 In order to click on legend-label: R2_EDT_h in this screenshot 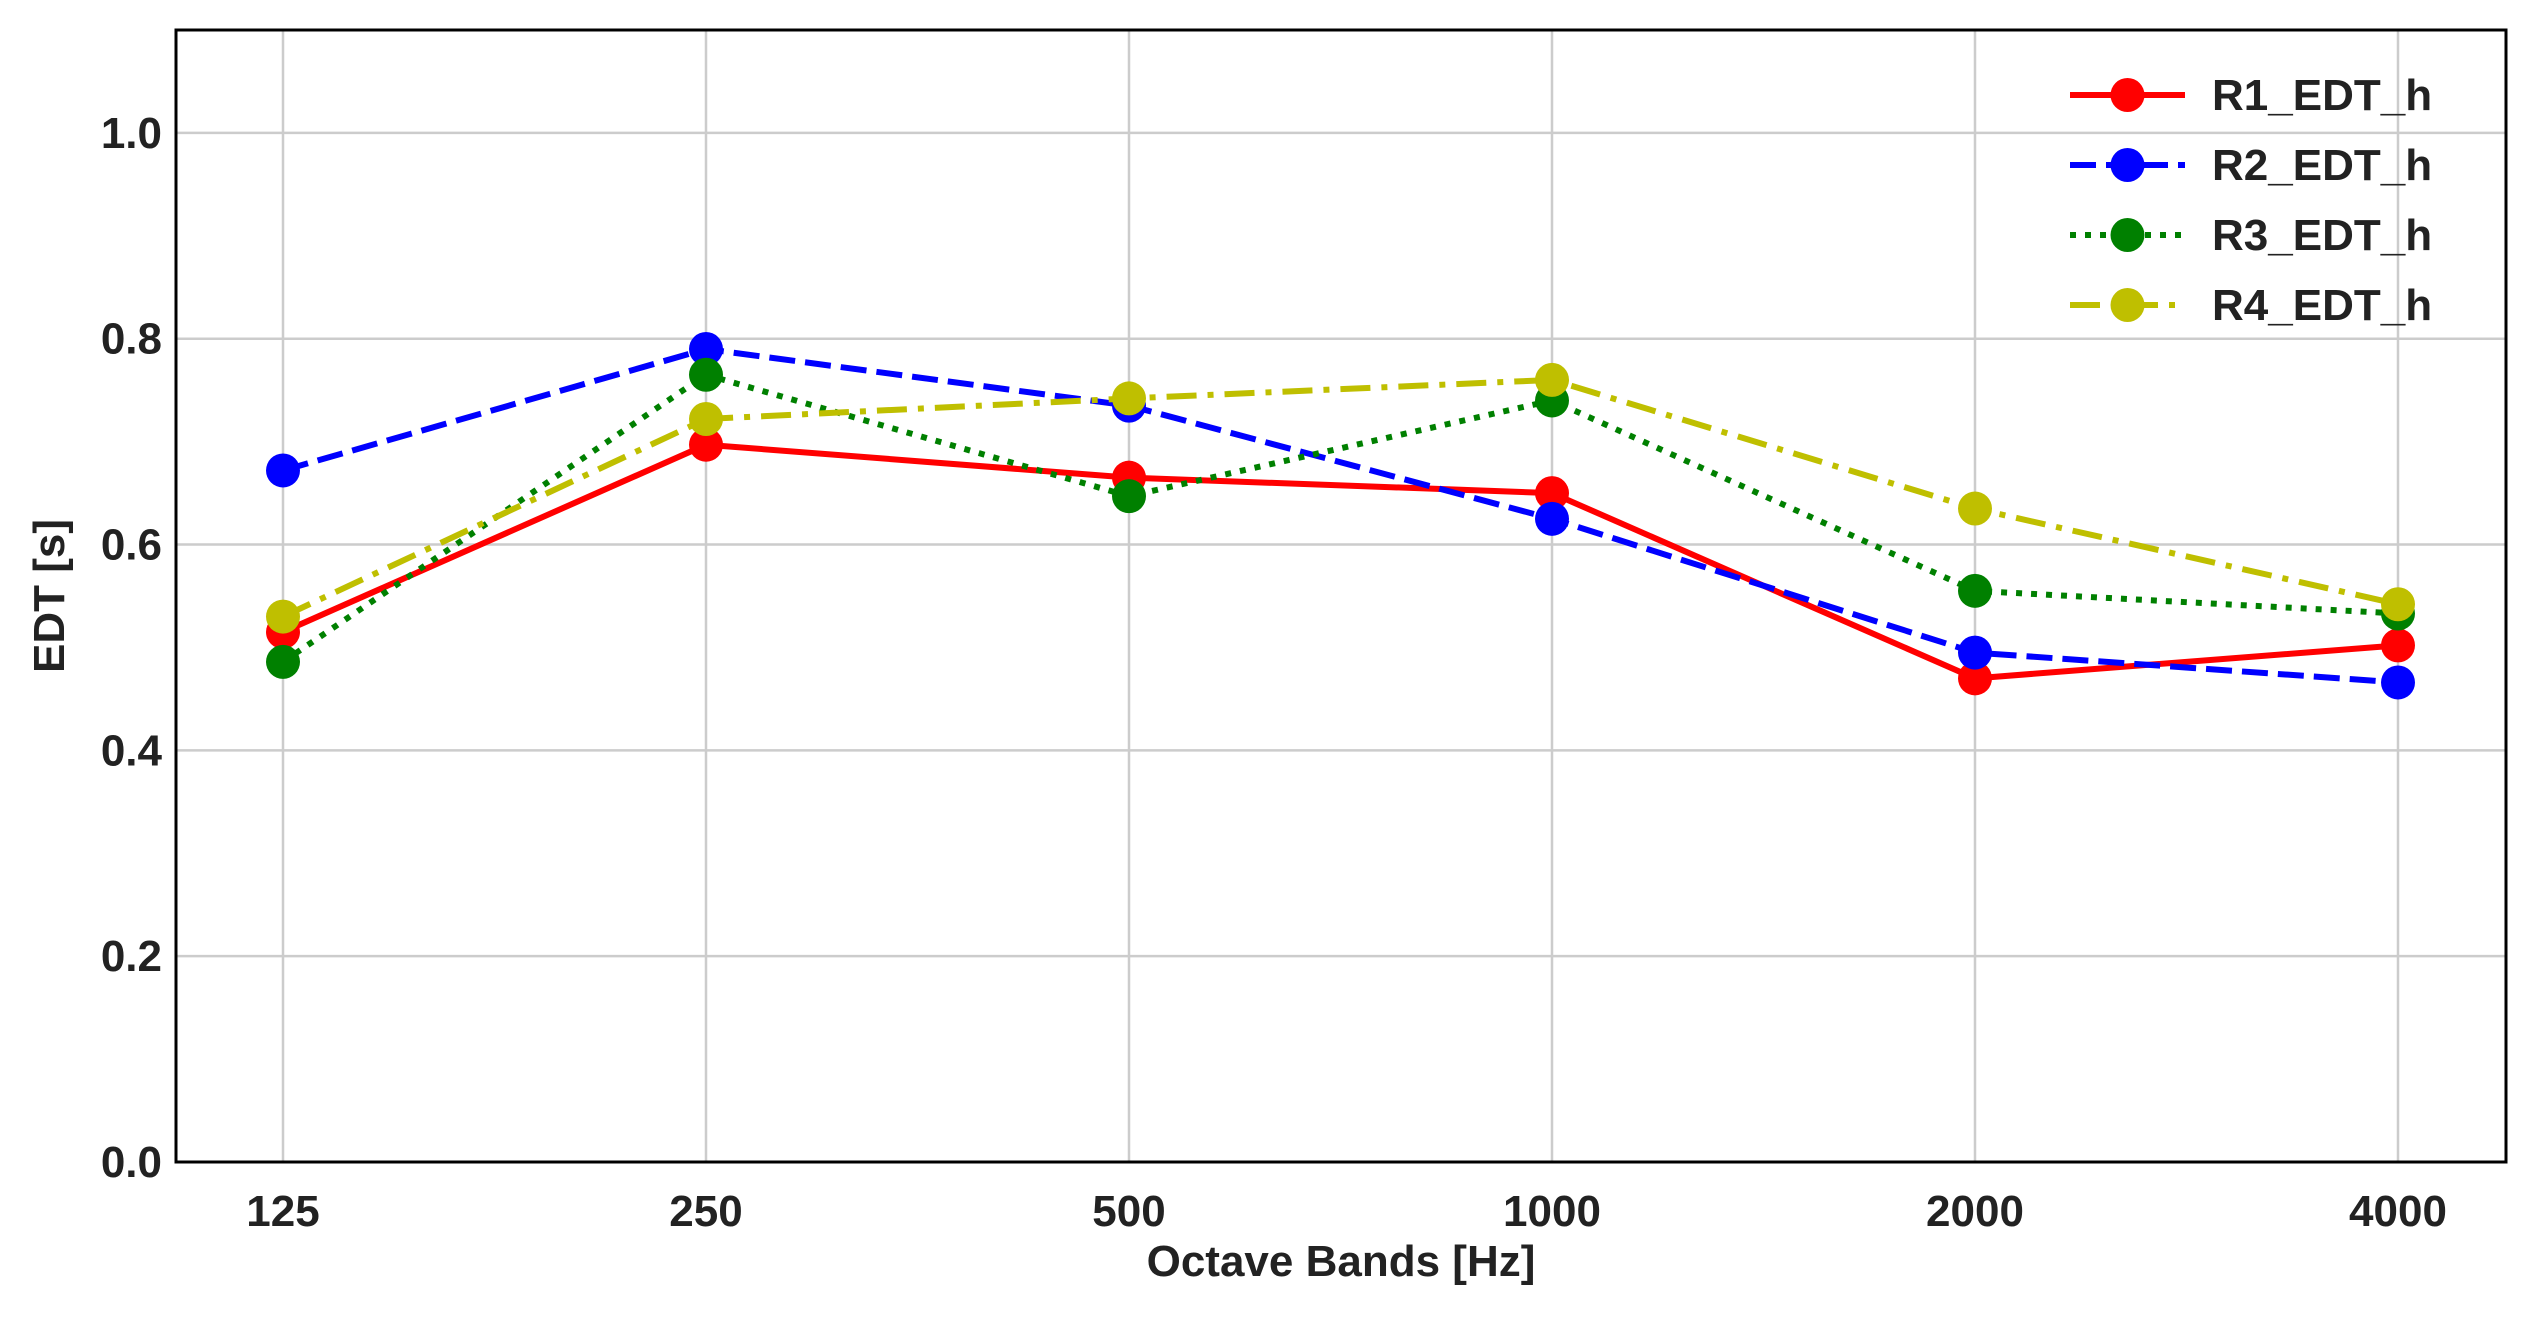, I will do `click(2322, 165)`.